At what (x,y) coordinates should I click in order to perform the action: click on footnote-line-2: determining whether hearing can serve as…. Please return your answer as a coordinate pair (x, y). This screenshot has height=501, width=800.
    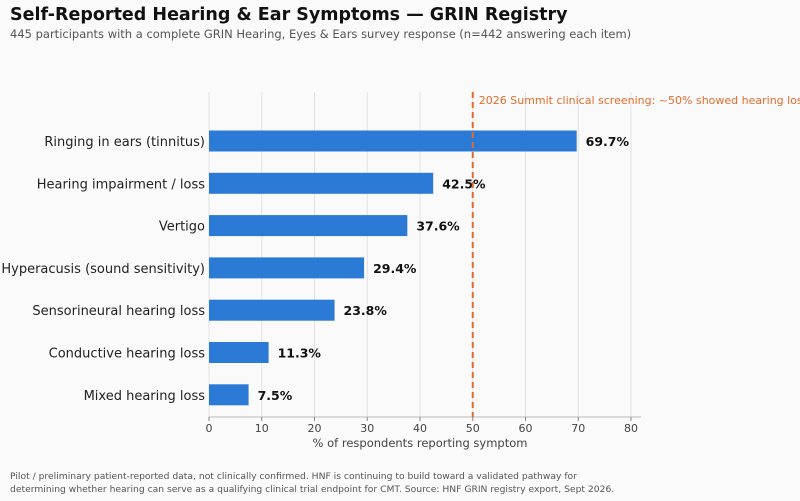
    Looking at the image, I should click on (312, 489).